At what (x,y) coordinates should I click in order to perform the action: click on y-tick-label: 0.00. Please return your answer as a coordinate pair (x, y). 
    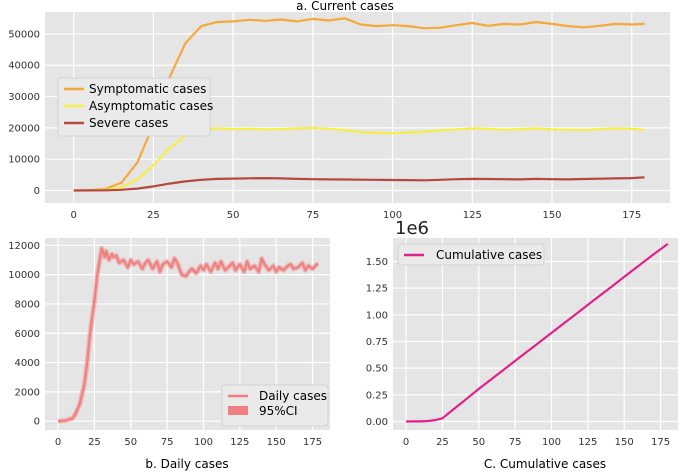
    Looking at the image, I should click on (377, 422).